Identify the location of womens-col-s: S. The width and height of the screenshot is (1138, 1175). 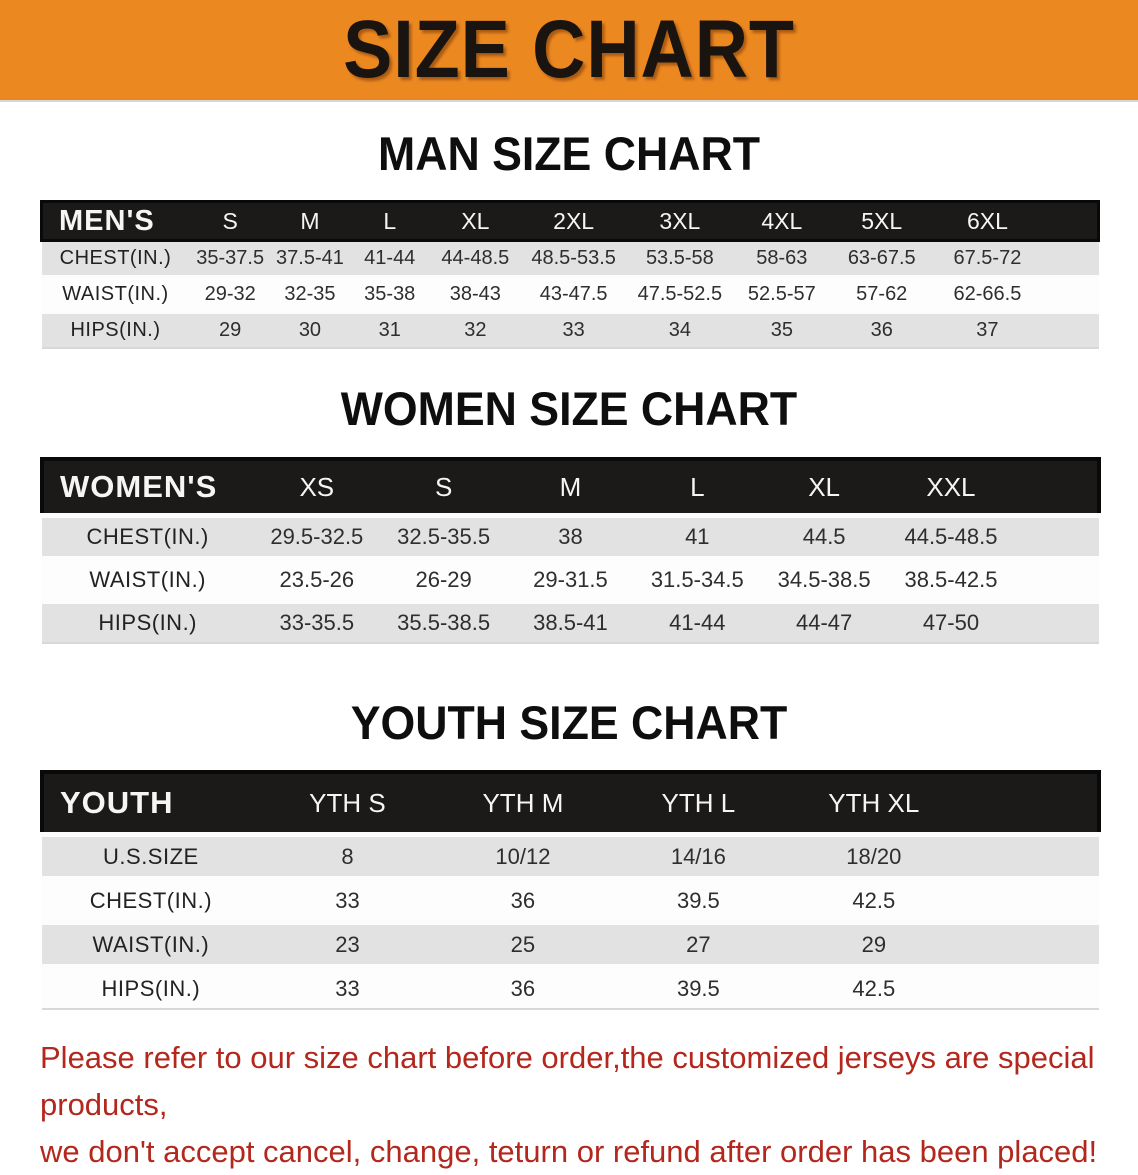
(444, 487).